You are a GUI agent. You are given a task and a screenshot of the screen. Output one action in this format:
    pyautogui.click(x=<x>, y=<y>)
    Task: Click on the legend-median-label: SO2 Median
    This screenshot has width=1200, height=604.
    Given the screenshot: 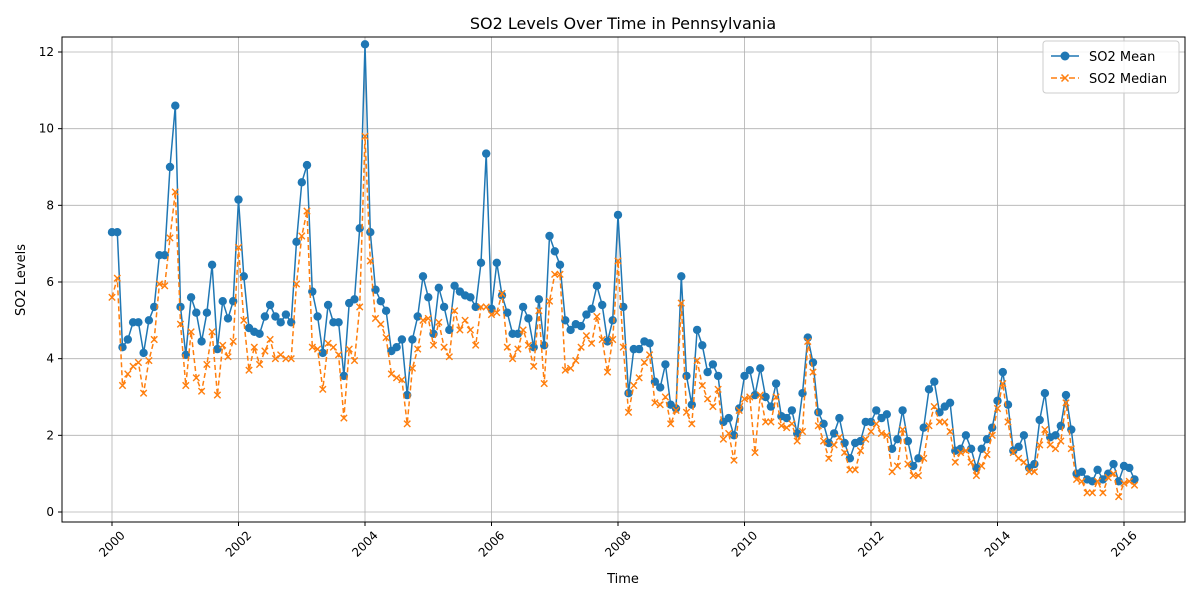 What is the action you would take?
    pyautogui.click(x=1128, y=79)
    